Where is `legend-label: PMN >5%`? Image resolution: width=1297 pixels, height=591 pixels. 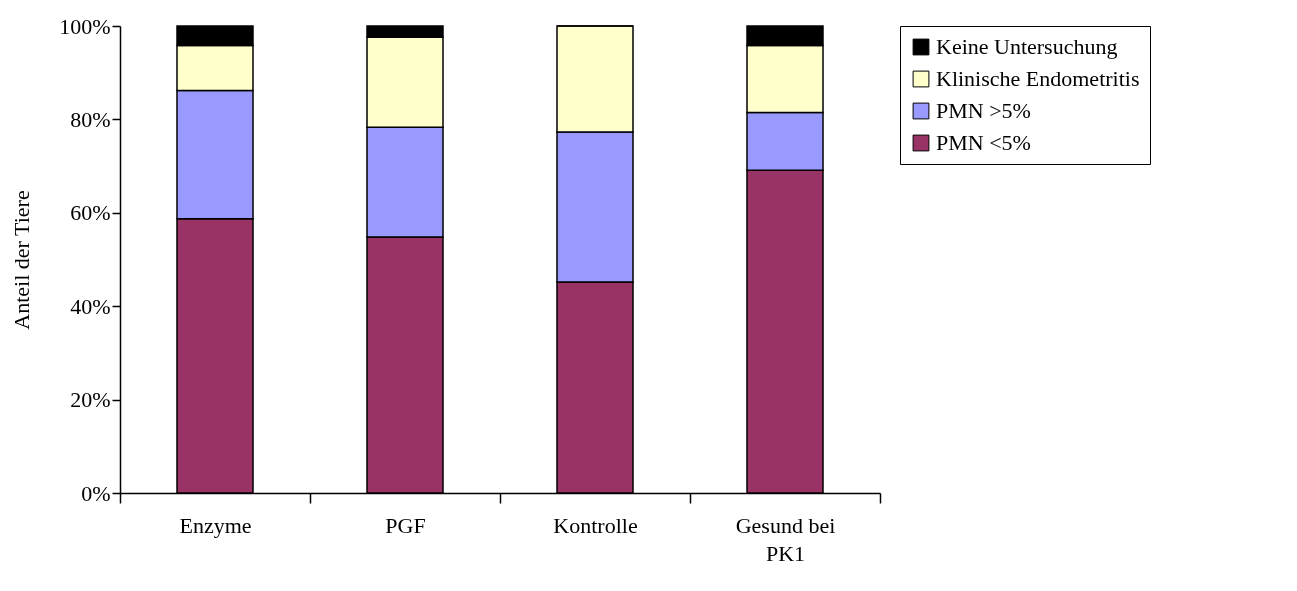 legend-label: PMN >5% is located at coordinates (983, 110).